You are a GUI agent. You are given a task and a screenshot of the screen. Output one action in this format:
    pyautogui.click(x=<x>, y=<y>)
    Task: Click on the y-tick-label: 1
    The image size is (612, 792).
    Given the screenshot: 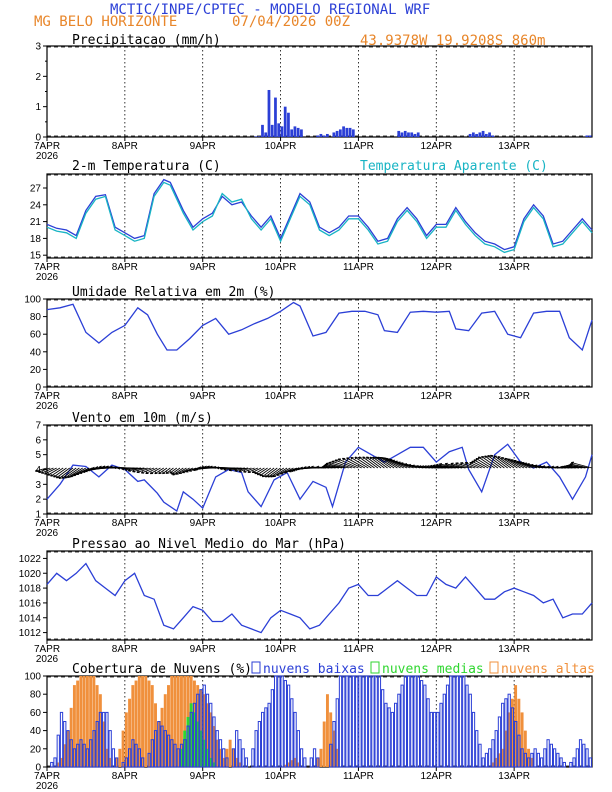 What is the action you would take?
    pyautogui.click(x=38, y=515)
    